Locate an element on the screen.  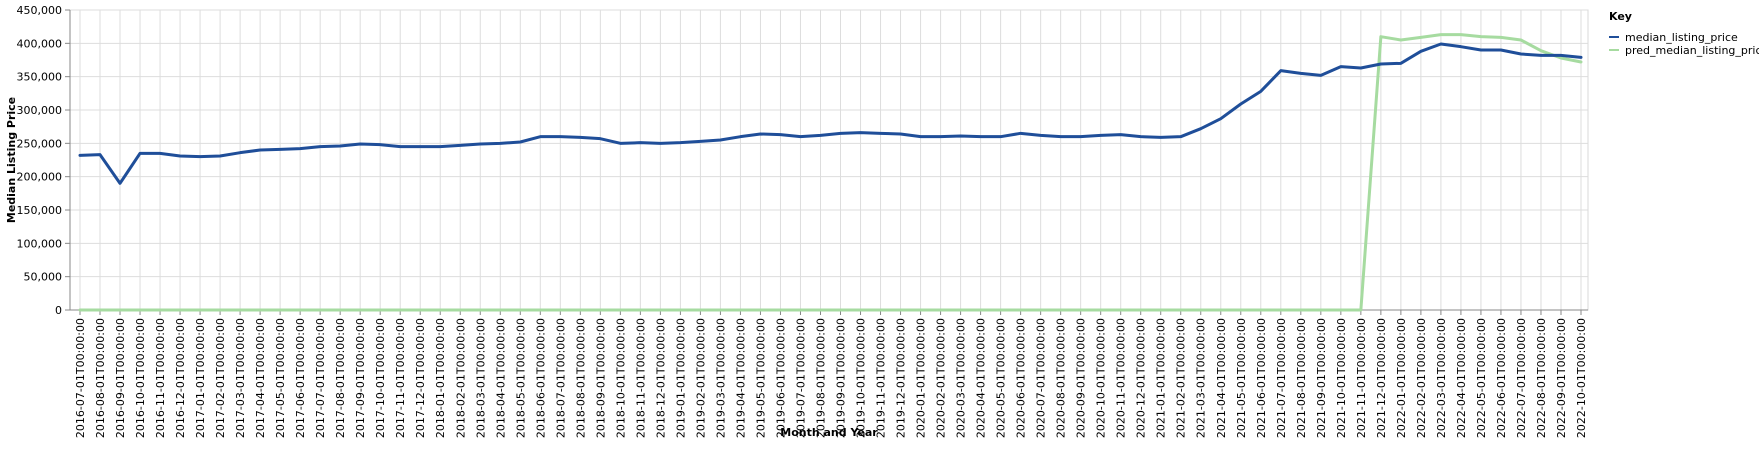
x-tick-label: 2020-02-01T00:00:00 is located at coordinates (941, 378).